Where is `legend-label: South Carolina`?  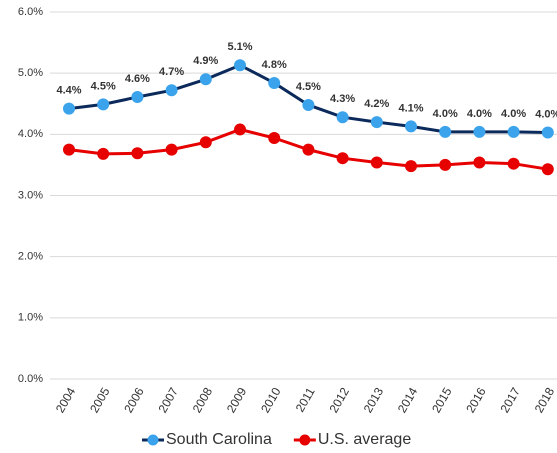 legend-label: South Carolina is located at coordinates (219, 439).